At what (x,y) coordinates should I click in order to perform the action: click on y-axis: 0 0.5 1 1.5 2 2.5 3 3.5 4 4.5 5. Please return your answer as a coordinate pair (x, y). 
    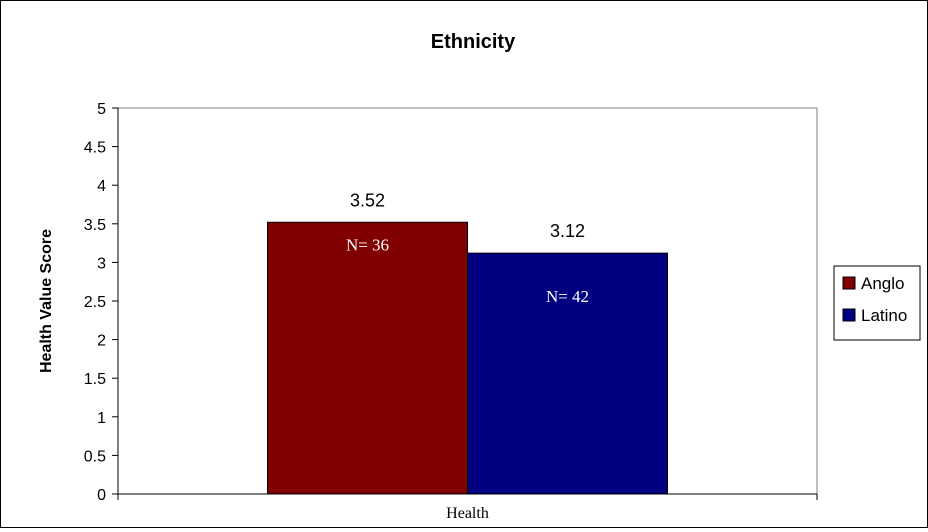
    Looking at the image, I should click on (101, 302).